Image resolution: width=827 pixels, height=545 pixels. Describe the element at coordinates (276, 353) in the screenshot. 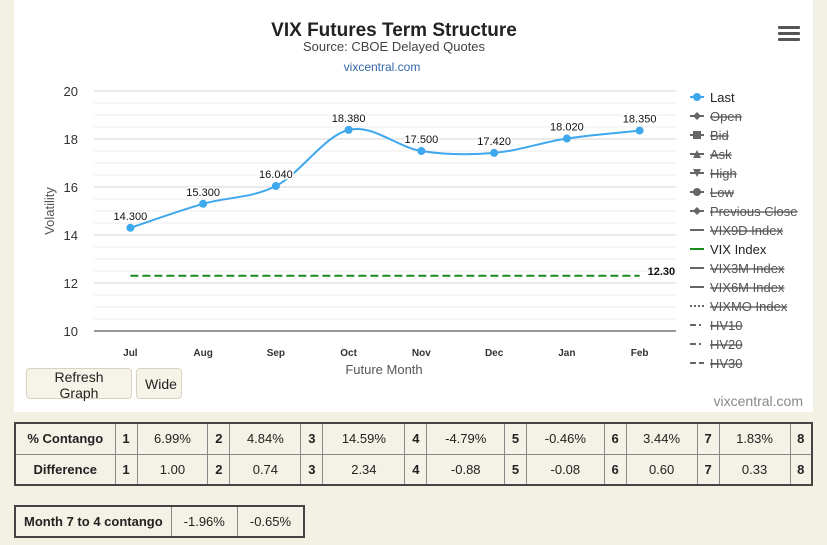

I see `x-tick-label: Sep` at that location.